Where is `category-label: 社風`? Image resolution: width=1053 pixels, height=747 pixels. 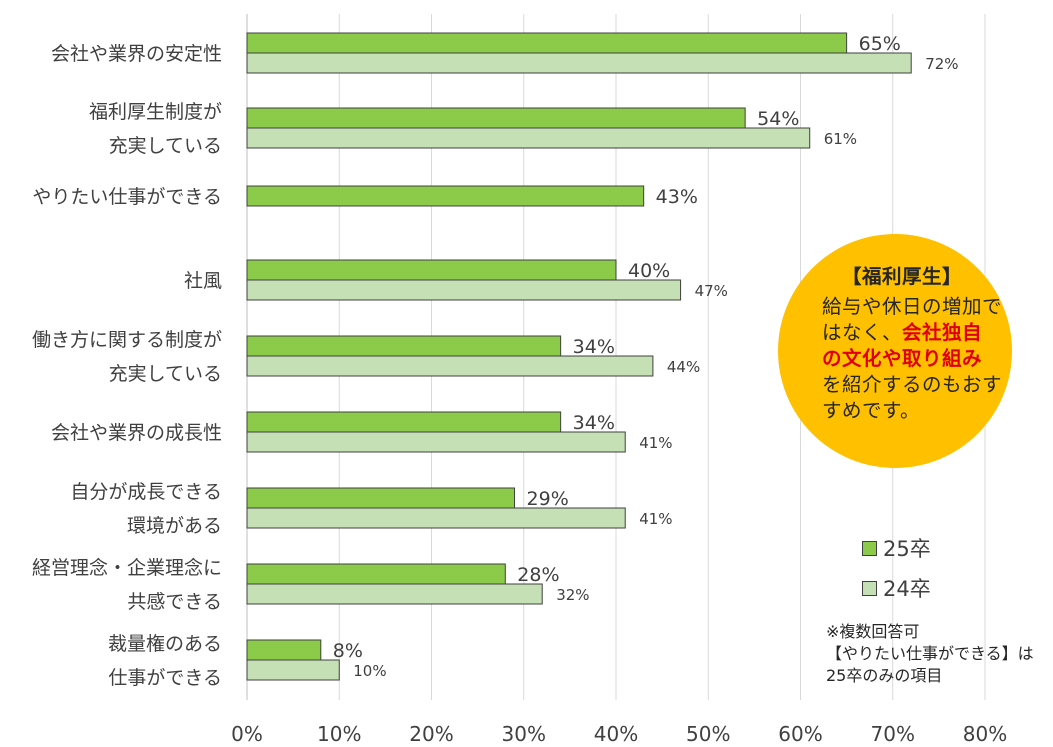 category-label: 社風 is located at coordinates (203, 281).